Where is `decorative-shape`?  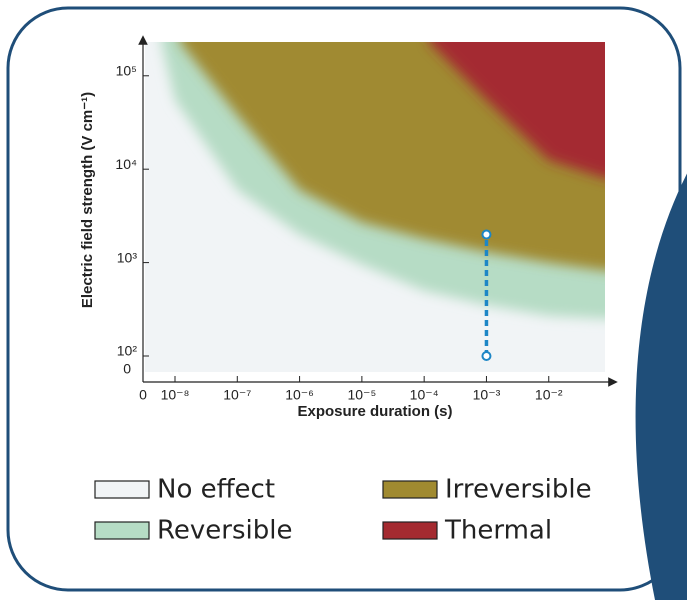 decorative-shape is located at coordinates (661, 375).